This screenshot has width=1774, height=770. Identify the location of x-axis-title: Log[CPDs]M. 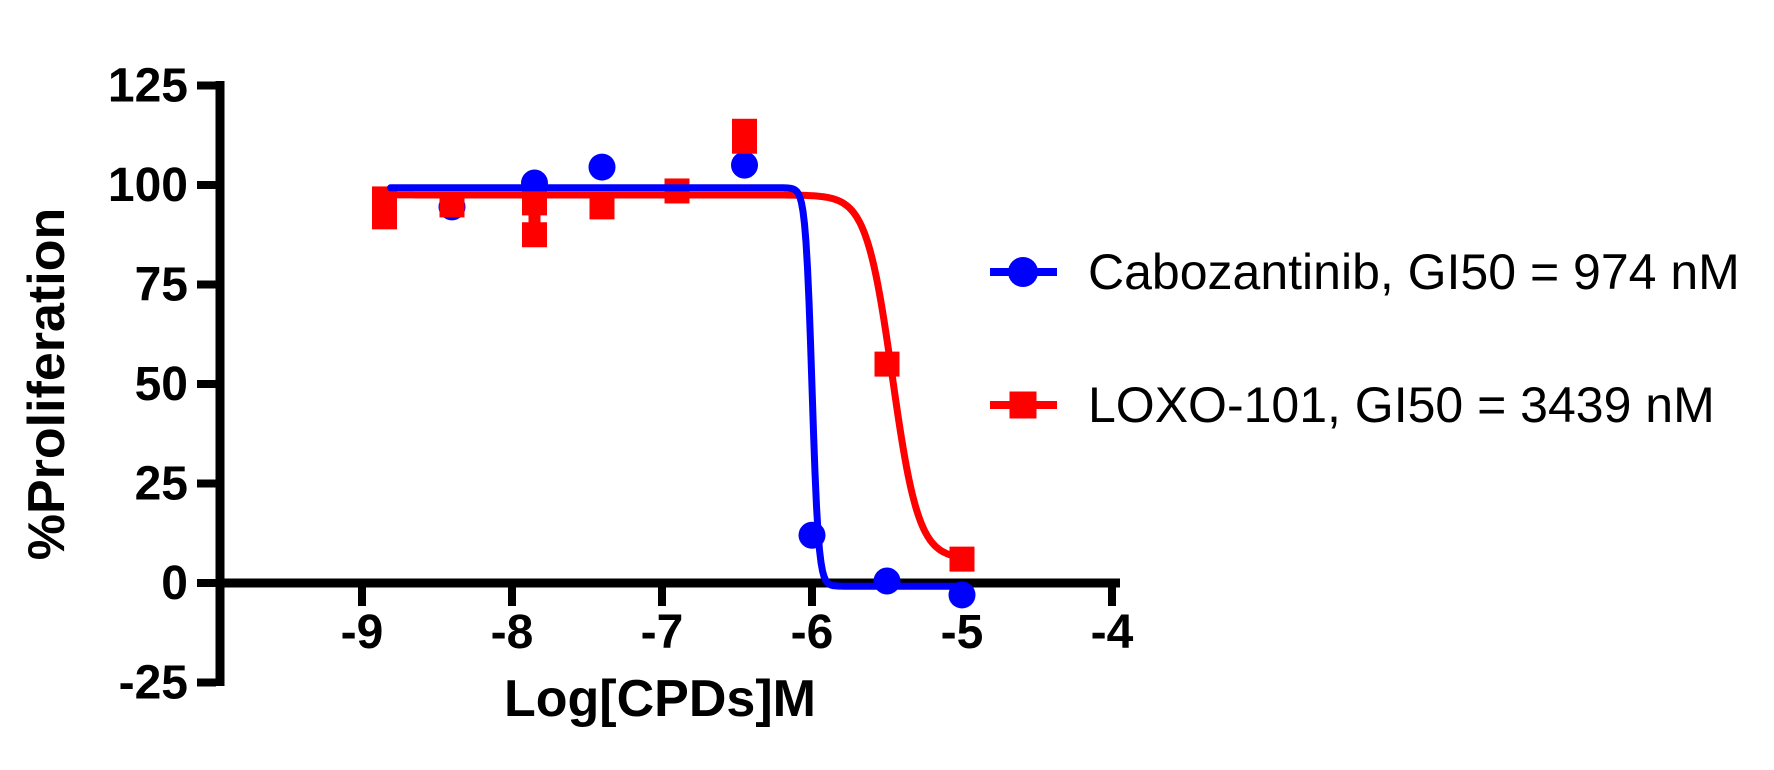
(660, 699).